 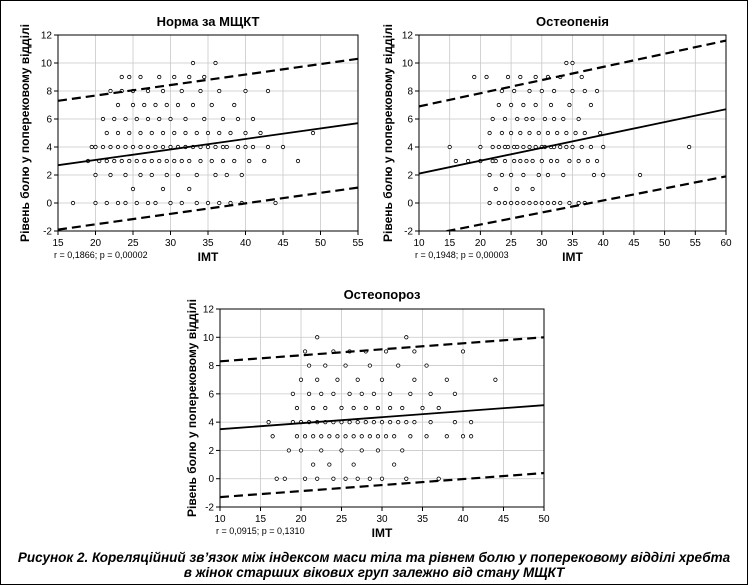 I want to click on confidence-lower-line, so click(x=583, y=203).